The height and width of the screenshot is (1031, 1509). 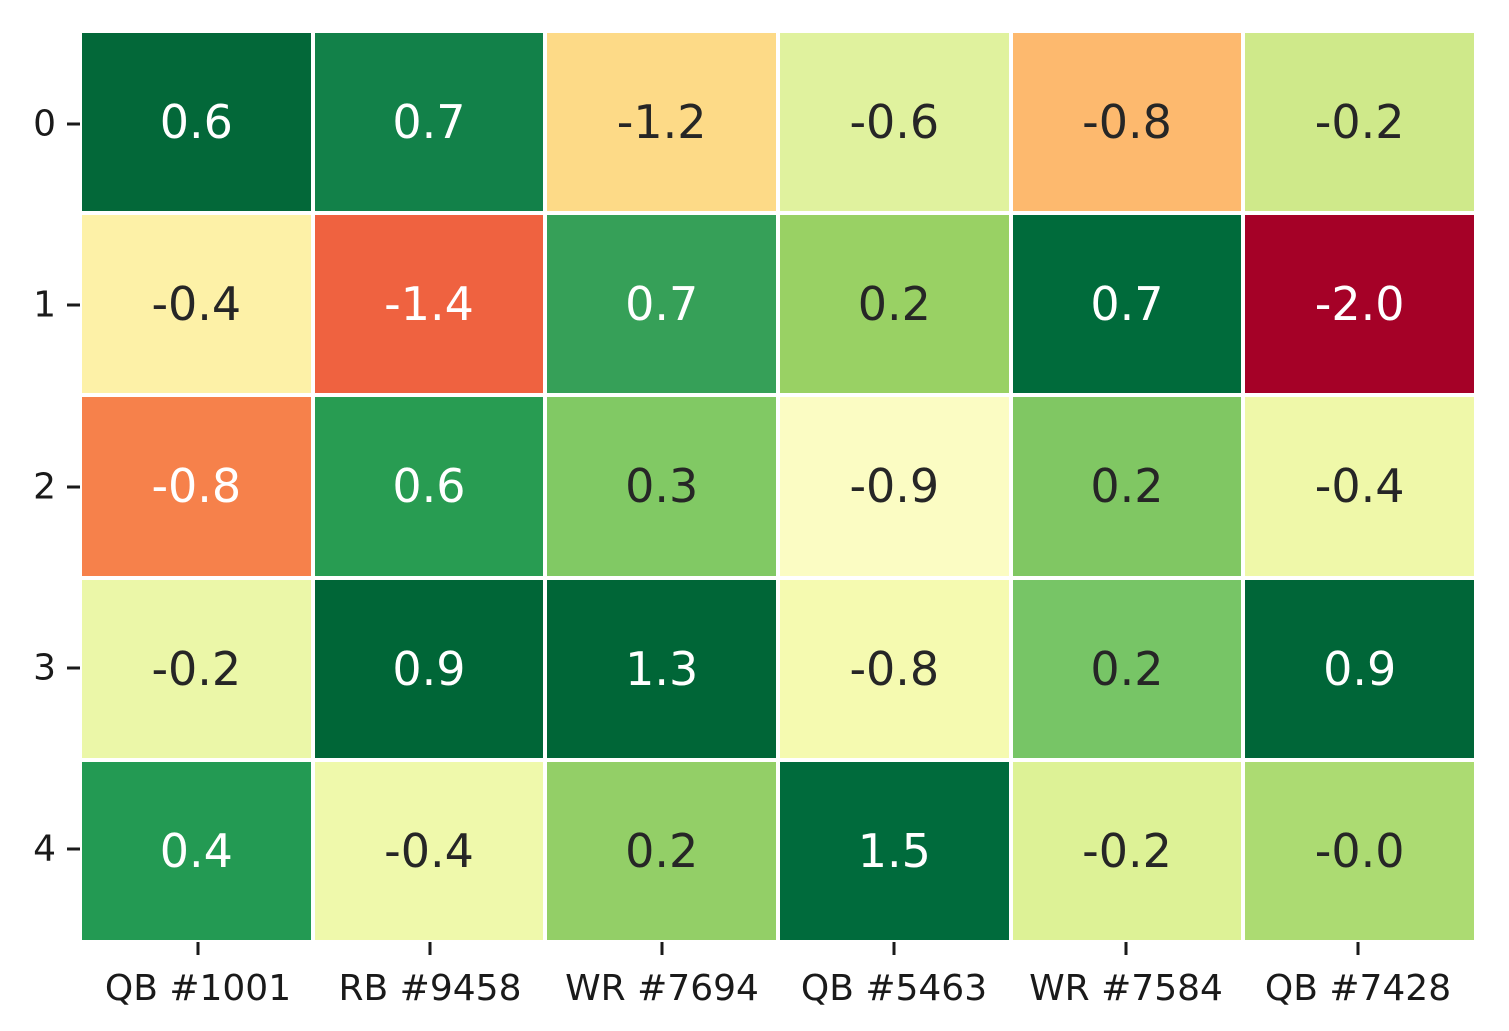 I want to click on y-axis: 0 1 2 3 4, so click(x=41, y=486).